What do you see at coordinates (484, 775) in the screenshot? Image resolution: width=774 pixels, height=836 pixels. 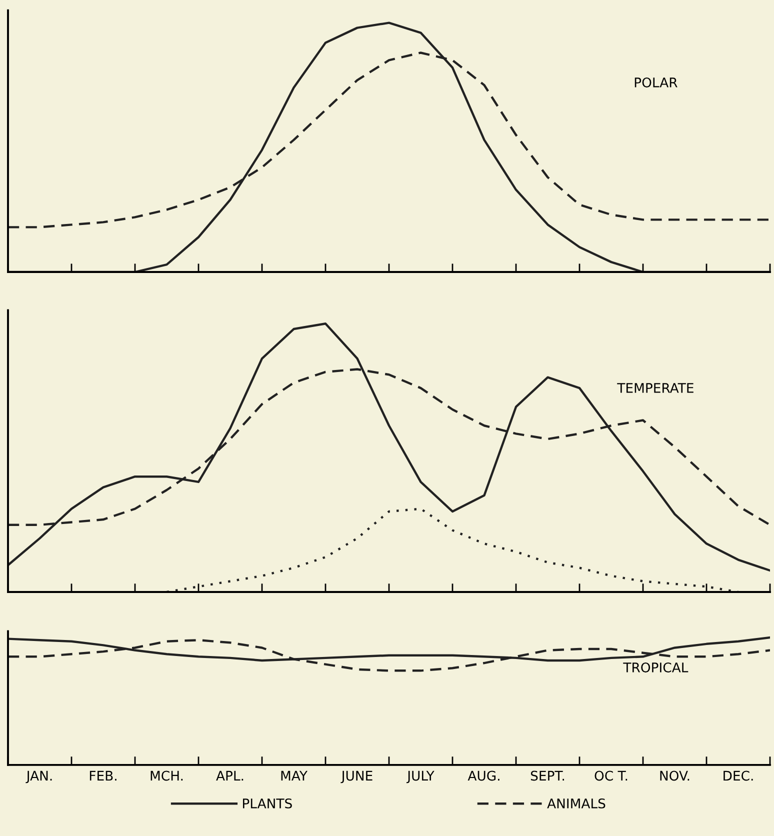 I see `x-tick-label: AUG.` at bounding box center [484, 775].